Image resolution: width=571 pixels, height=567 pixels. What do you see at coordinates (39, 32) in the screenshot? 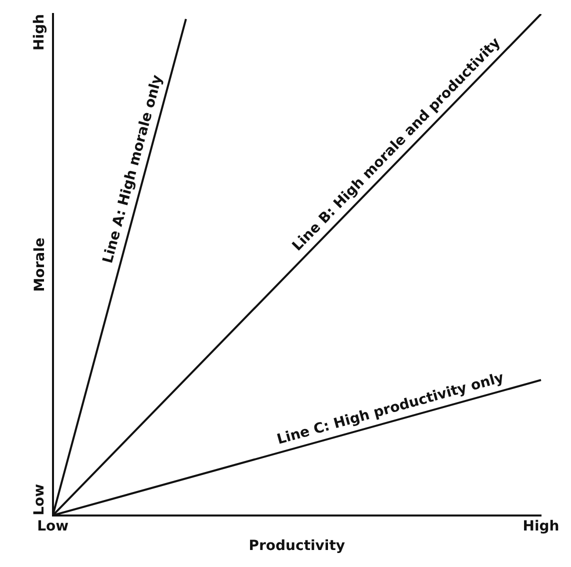
I see `text: High` at bounding box center [39, 32].